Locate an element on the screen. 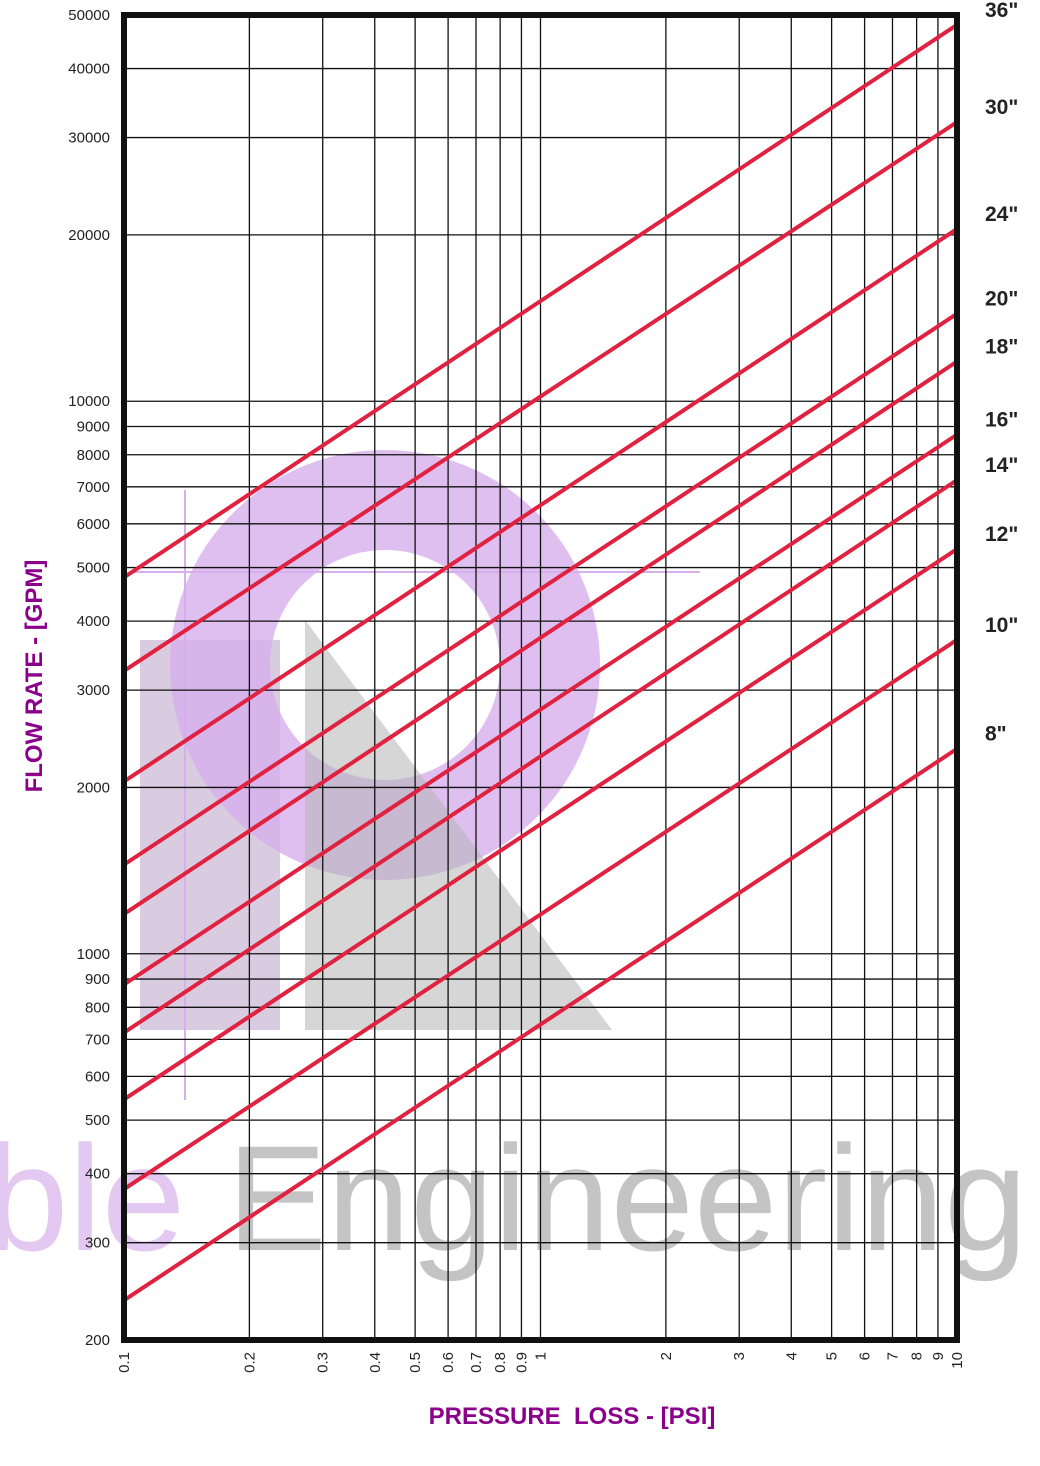 This screenshot has height=1466, width=1040. x-tick-label: 8 is located at coordinates (917, 1356).